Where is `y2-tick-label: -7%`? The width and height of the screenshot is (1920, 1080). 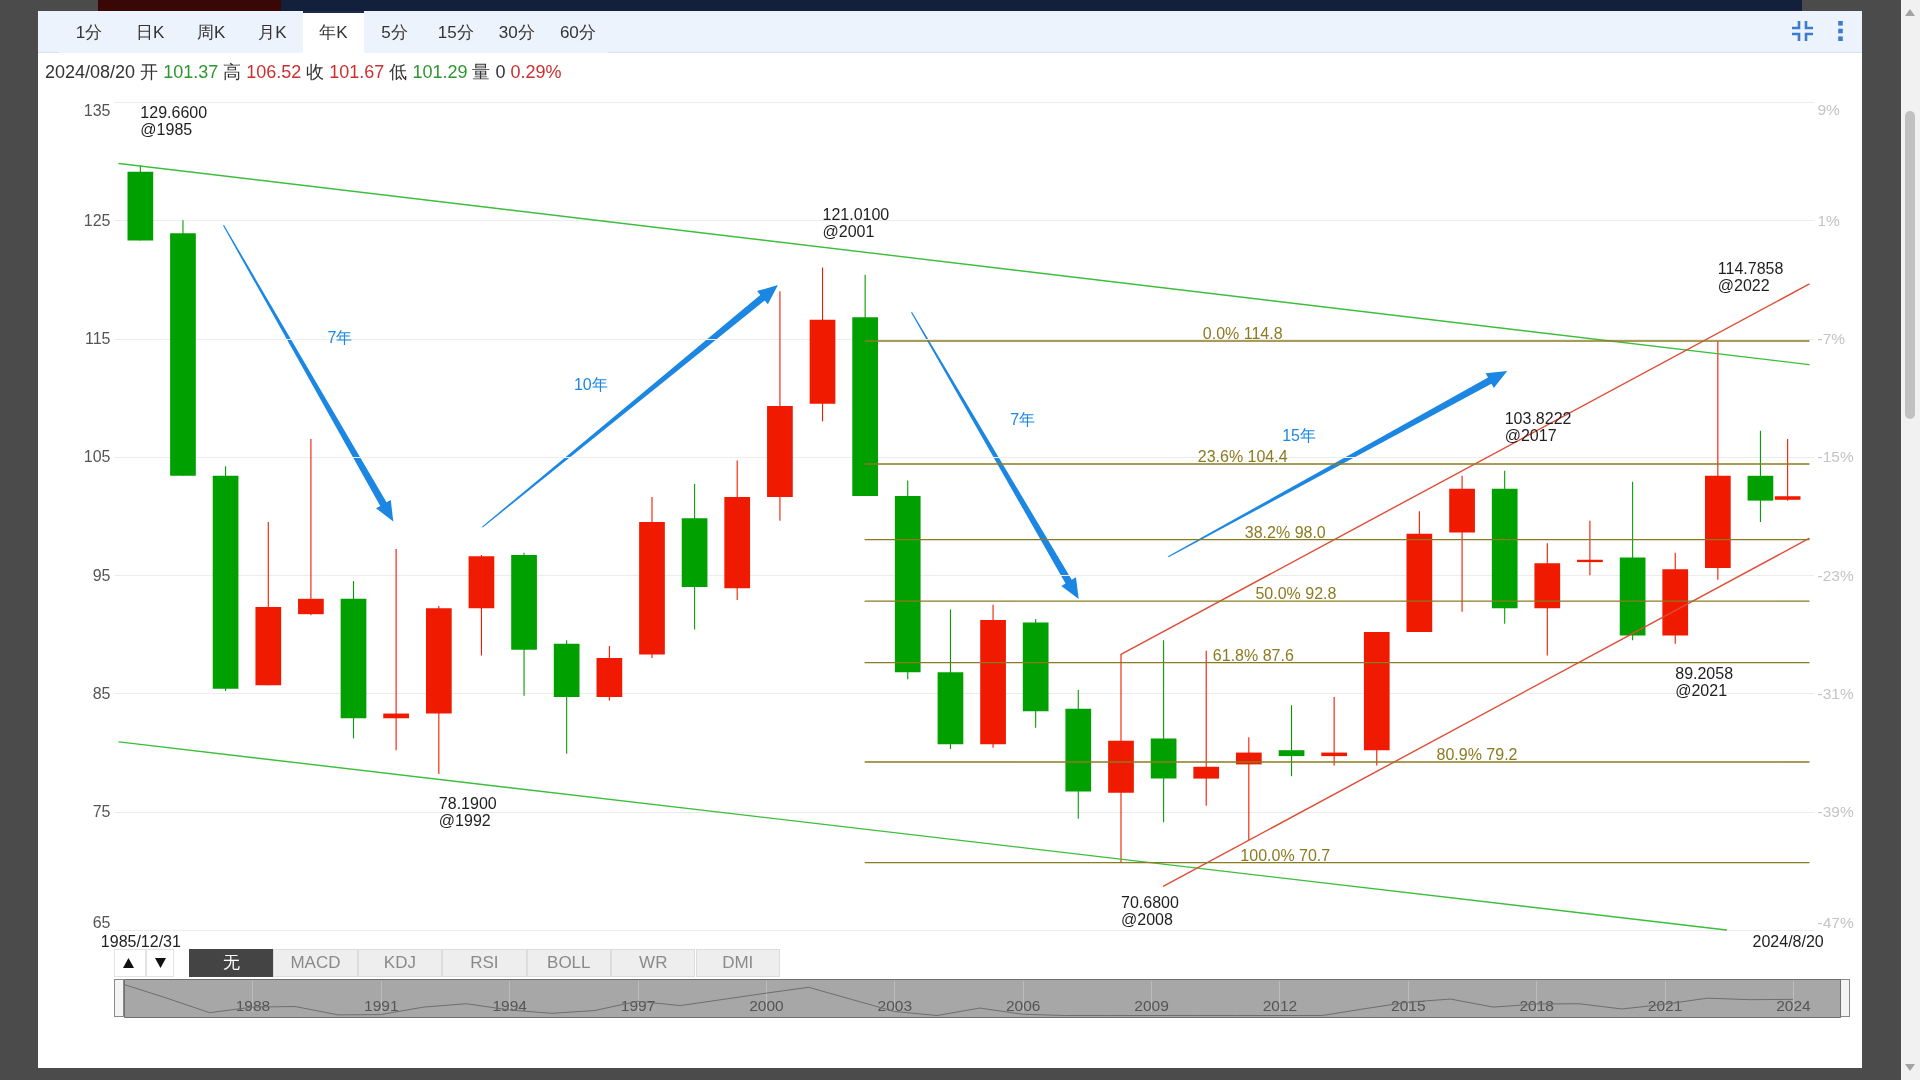 y2-tick-label: -7% is located at coordinates (1831, 339).